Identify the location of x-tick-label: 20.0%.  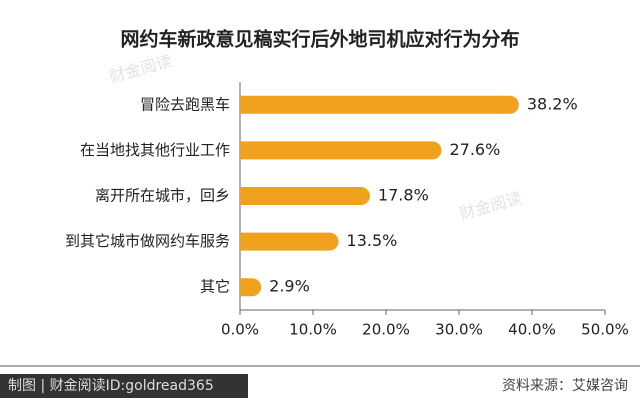
(386, 330).